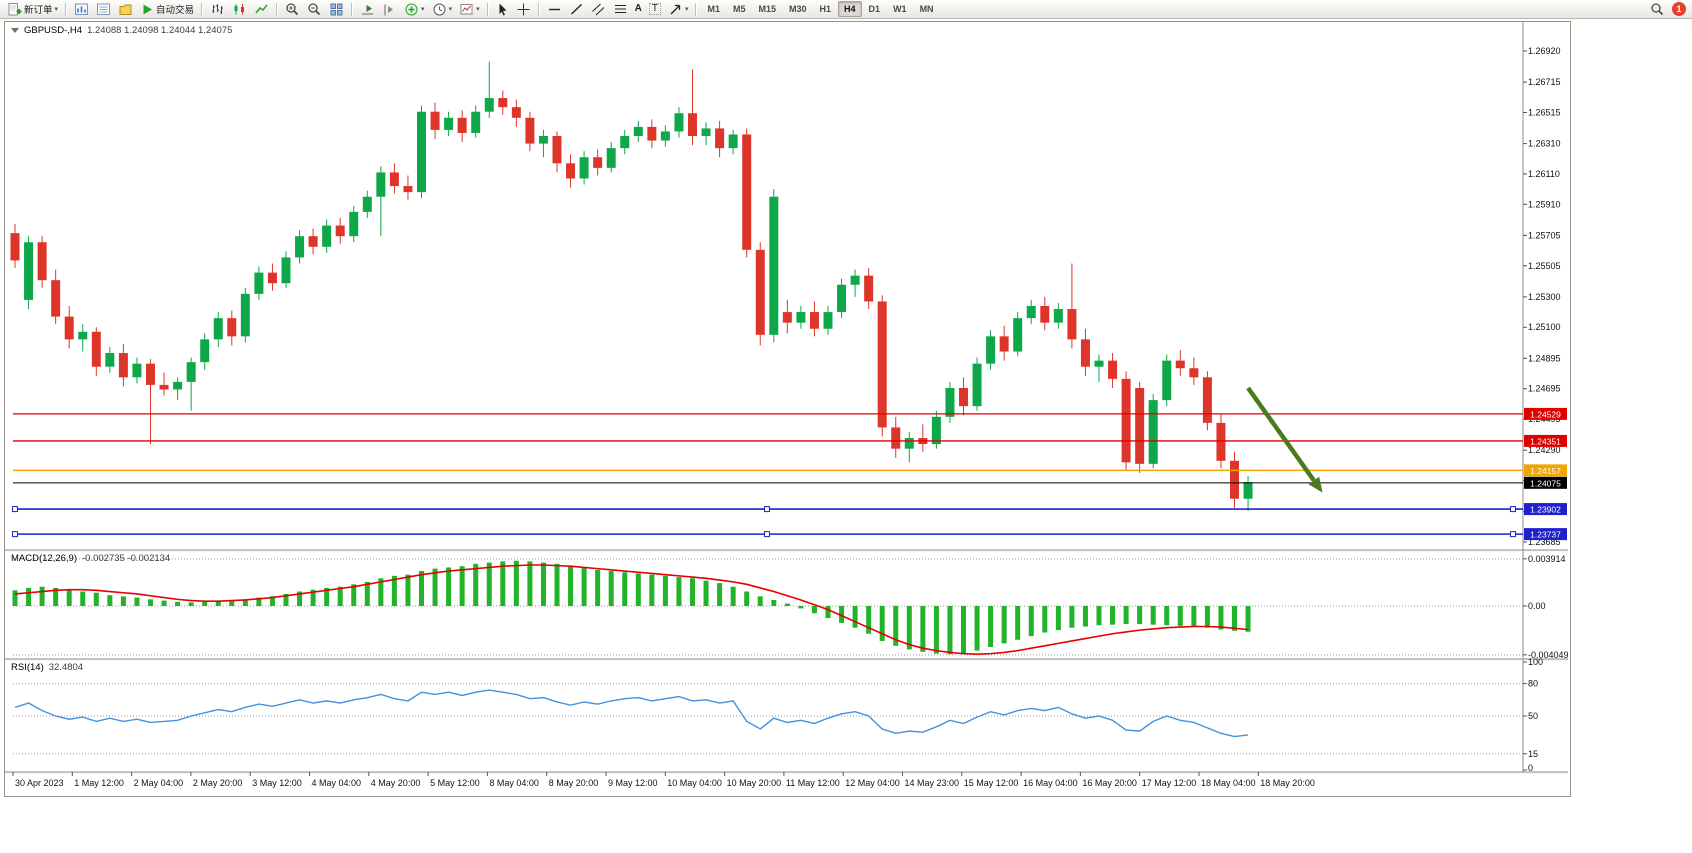 This screenshot has height=853, width=1692. I want to click on search-button, so click(1657, 9).